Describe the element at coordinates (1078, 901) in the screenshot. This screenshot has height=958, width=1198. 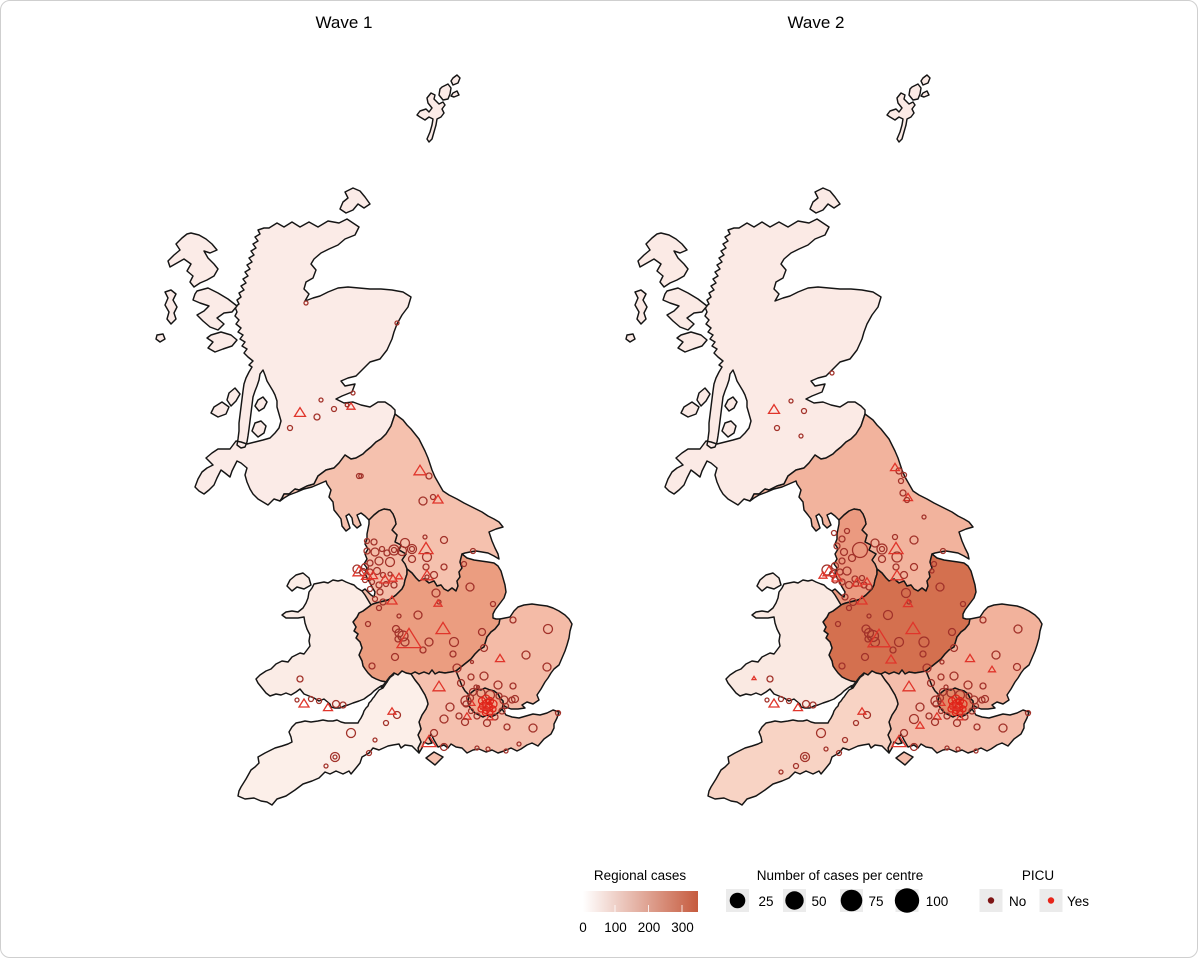
I see `svg-text: Yes` at that location.